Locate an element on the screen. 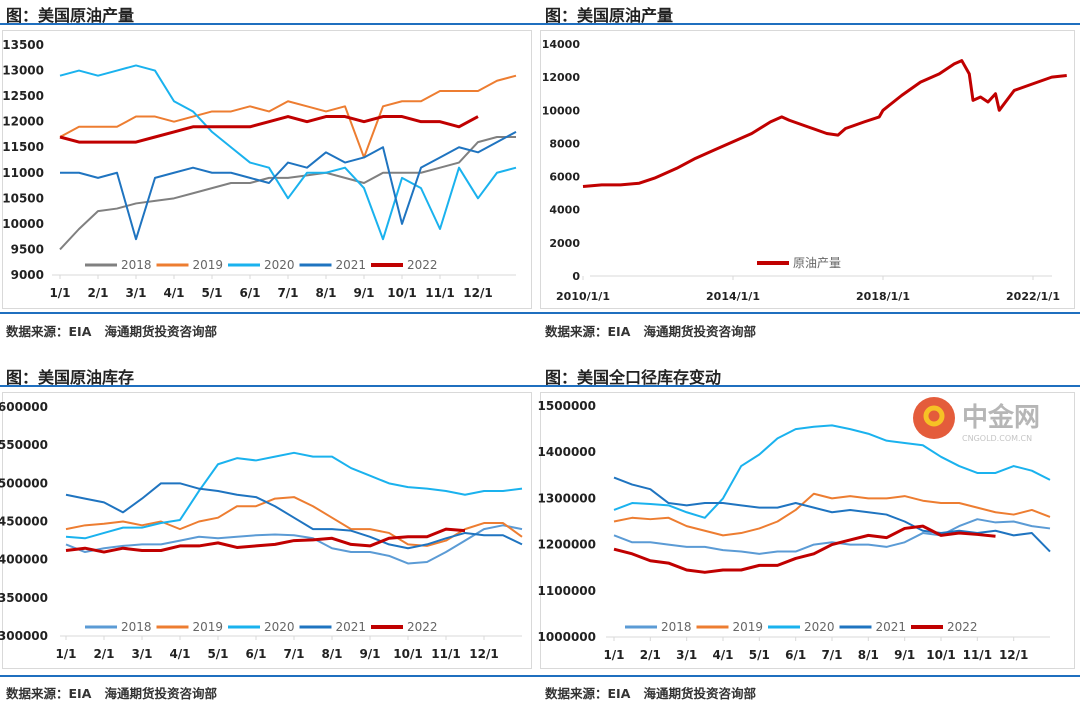 Image resolution: width=1080 pixels, height=702 pixels. y-tick-label: 12500 is located at coordinates (23, 96).